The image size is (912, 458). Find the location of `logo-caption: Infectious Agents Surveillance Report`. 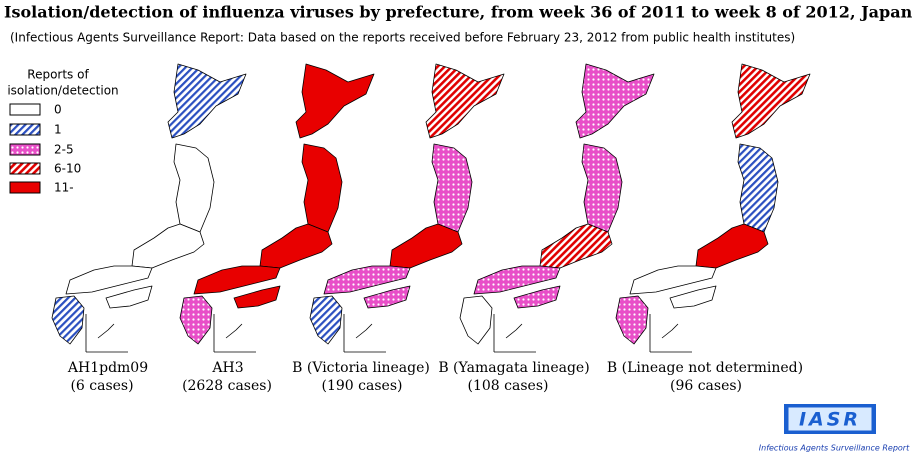

logo-caption: Infectious Agents Surveillance Report is located at coordinates (834, 448).